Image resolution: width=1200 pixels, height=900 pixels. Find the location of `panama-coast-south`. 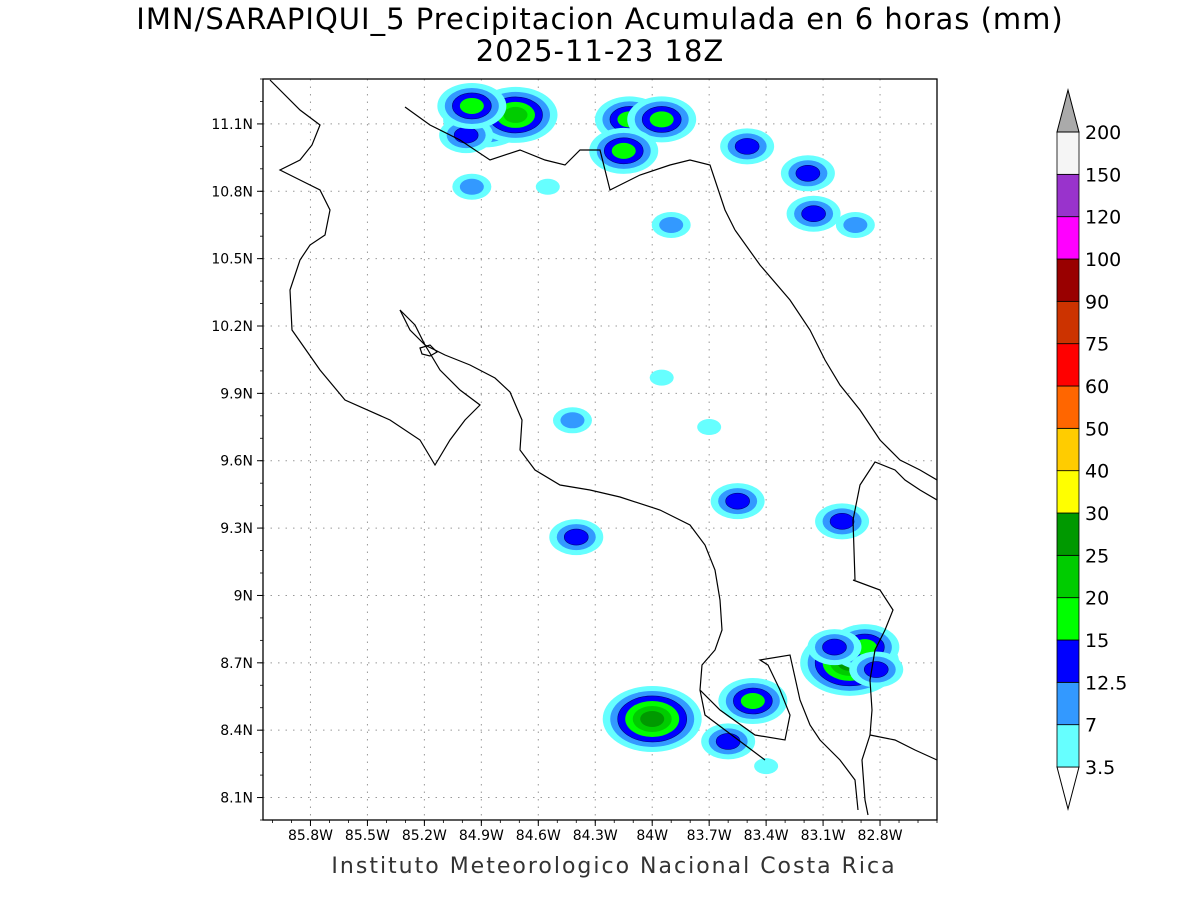

panama-coast-south is located at coordinates (903, 747).